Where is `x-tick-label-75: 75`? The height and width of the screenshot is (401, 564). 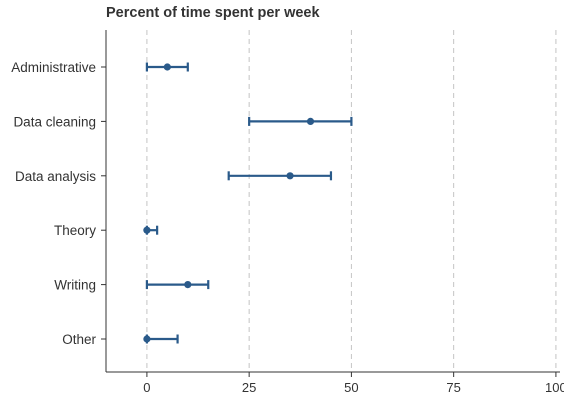
x-tick-label-75: 75 is located at coordinates (453, 387).